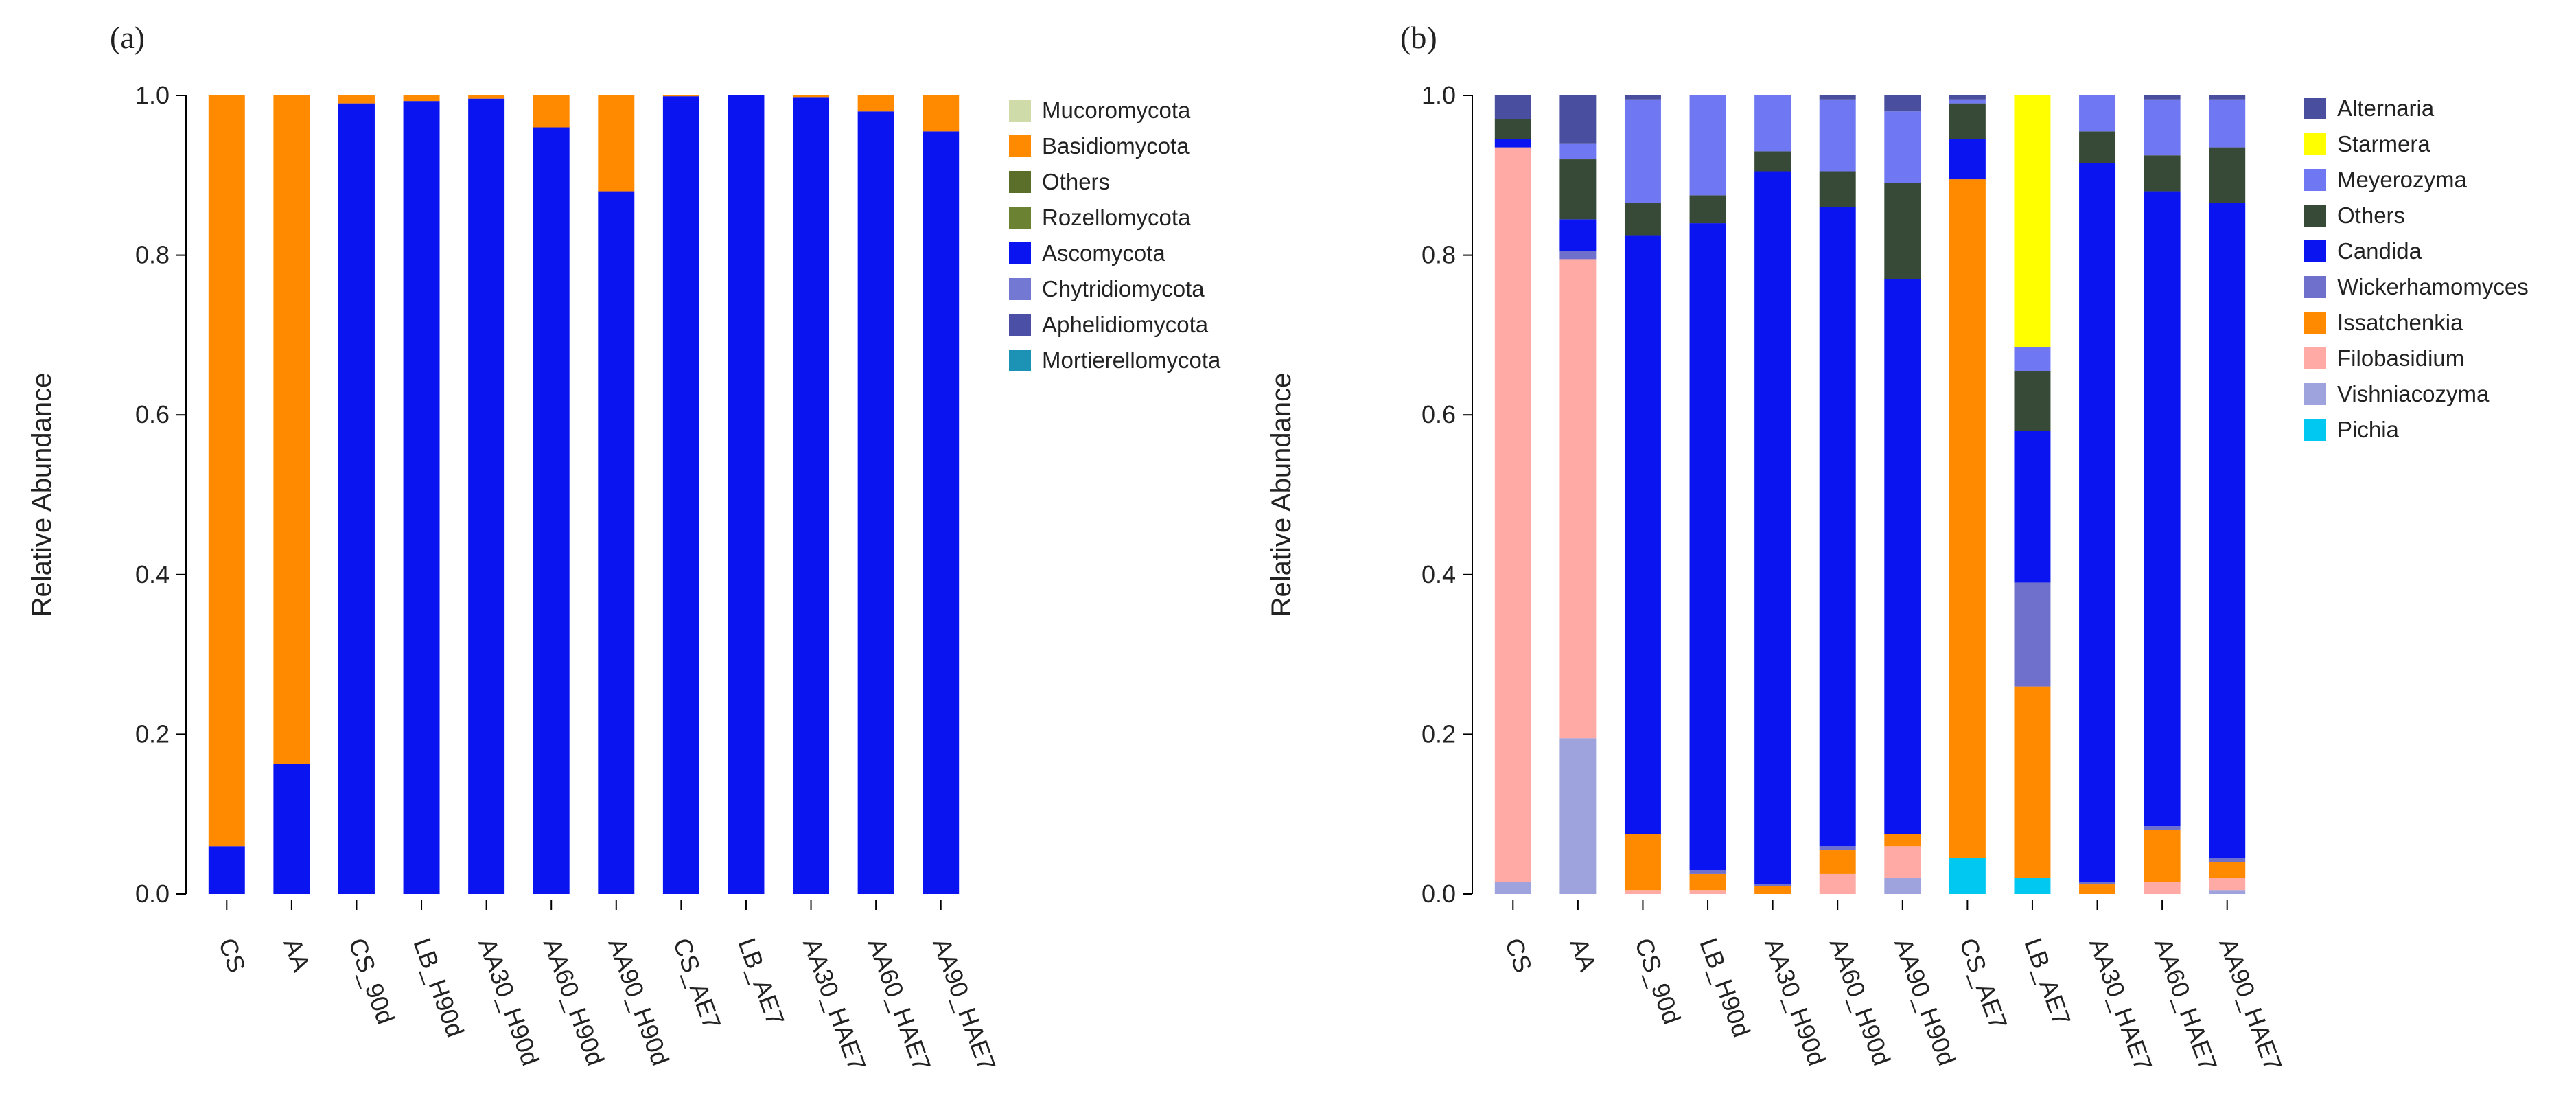 Image resolution: width=2576 pixels, height=1100 pixels. I want to click on y-tick-label: 0.6, so click(152, 414).